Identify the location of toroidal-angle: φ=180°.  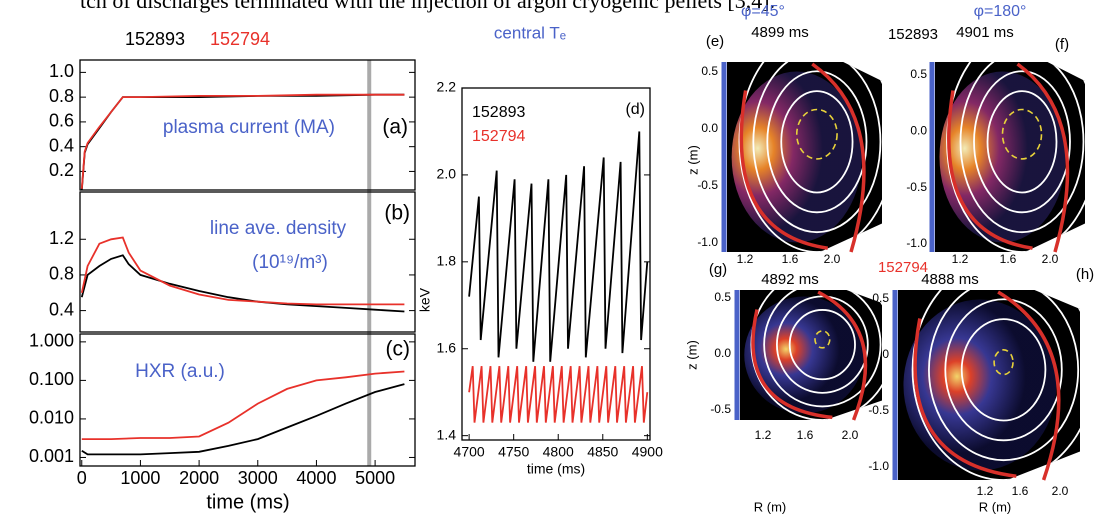
(1000, 11).